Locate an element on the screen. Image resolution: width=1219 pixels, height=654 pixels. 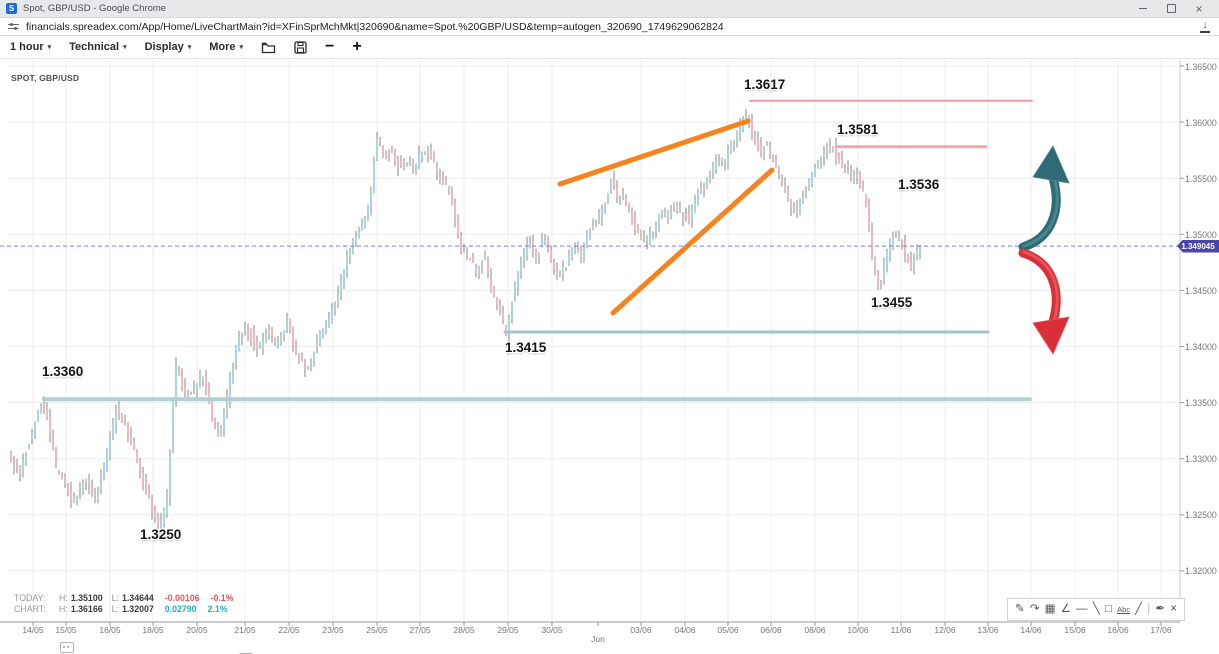
down-arrow-icon is located at coordinates (1044, 301).